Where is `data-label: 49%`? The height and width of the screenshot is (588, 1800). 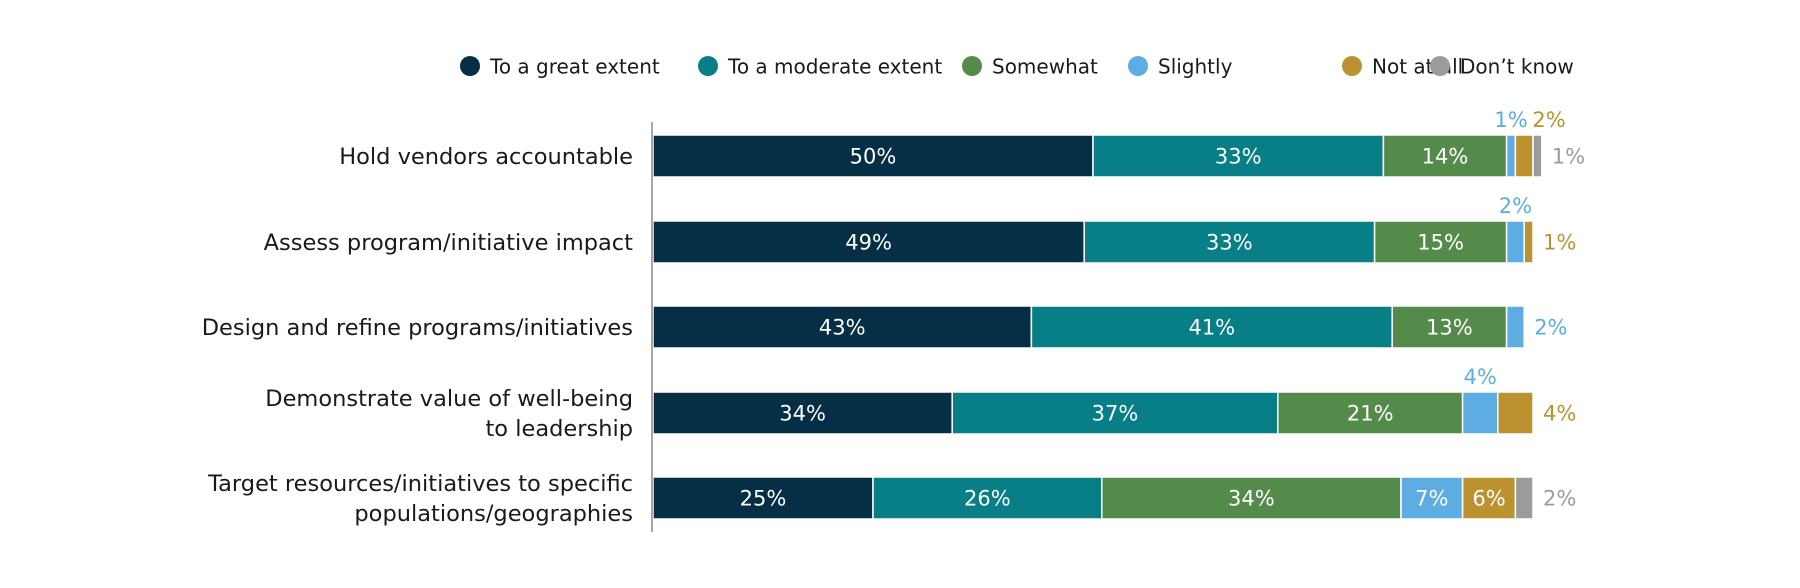 data-label: 49% is located at coordinates (868, 243).